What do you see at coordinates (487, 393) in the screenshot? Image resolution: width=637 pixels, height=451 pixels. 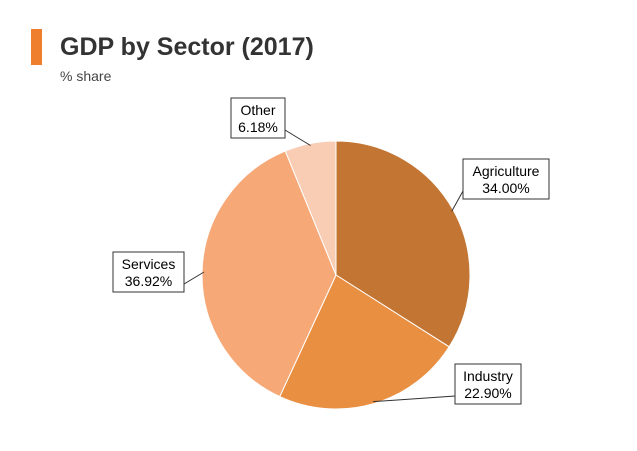 I see `slice-value-industry: 22.90%` at bounding box center [487, 393].